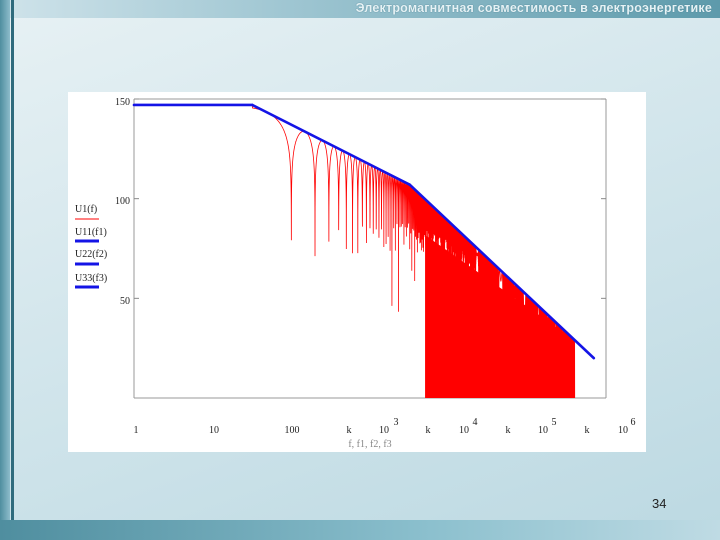 The width and height of the screenshot is (720, 540). Describe the element at coordinates (659, 503) in the screenshot. I see `page-number: 34` at that location.